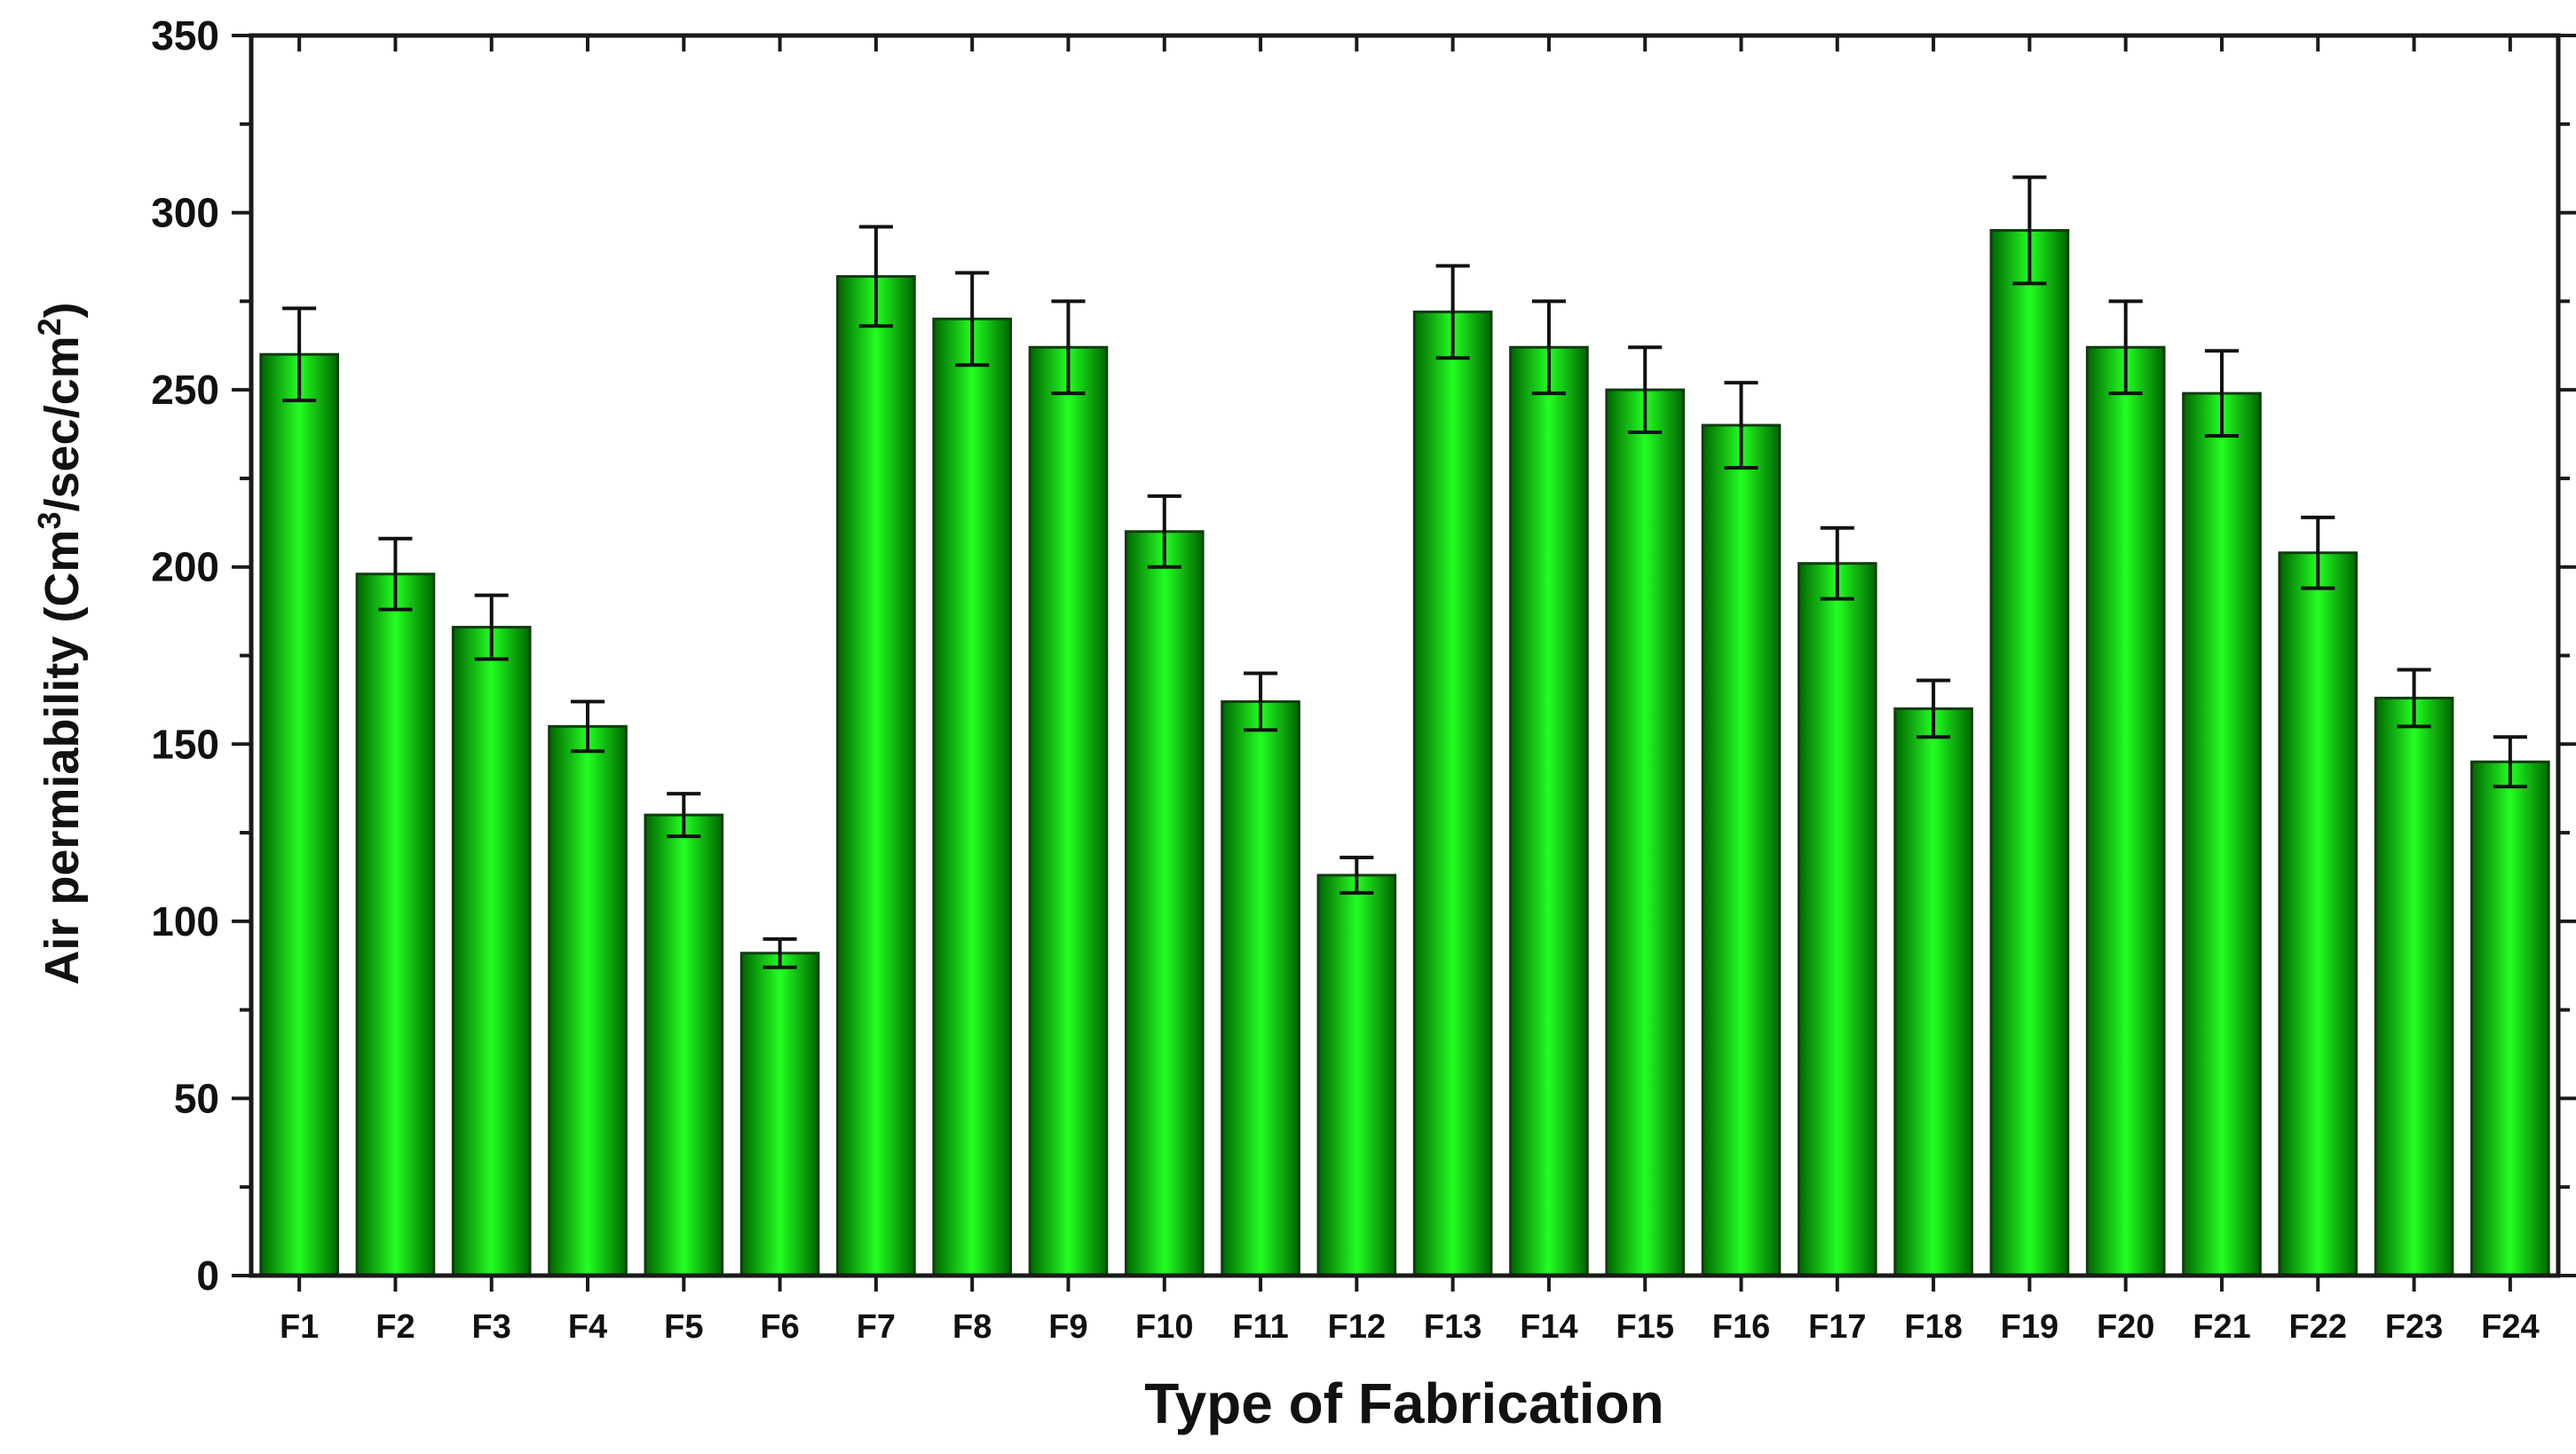 The image size is (2576, 1454). I want to click on error-bar-F5, so click(684, 815).